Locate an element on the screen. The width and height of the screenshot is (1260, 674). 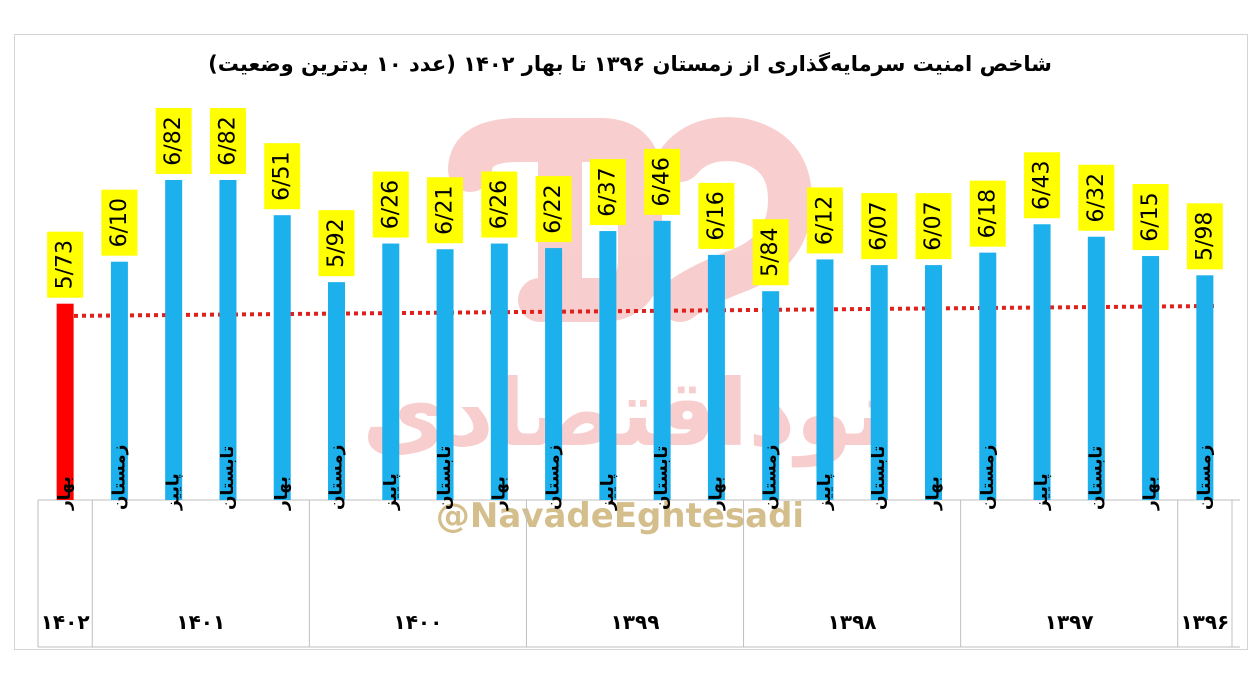
value-label: 5/73 is located at coordinates (65, 264).